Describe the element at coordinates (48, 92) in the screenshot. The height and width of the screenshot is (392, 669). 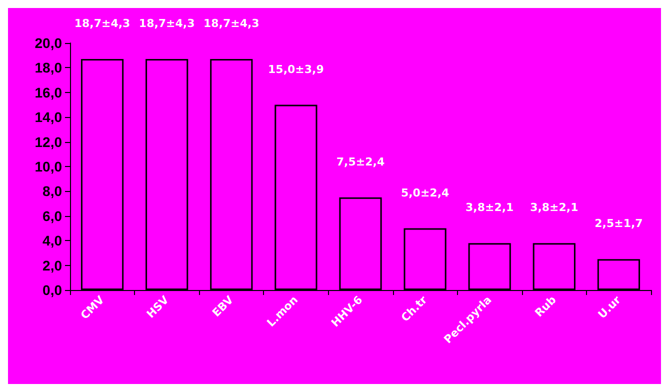
I see `y-tick-label: 16,0` at that location.